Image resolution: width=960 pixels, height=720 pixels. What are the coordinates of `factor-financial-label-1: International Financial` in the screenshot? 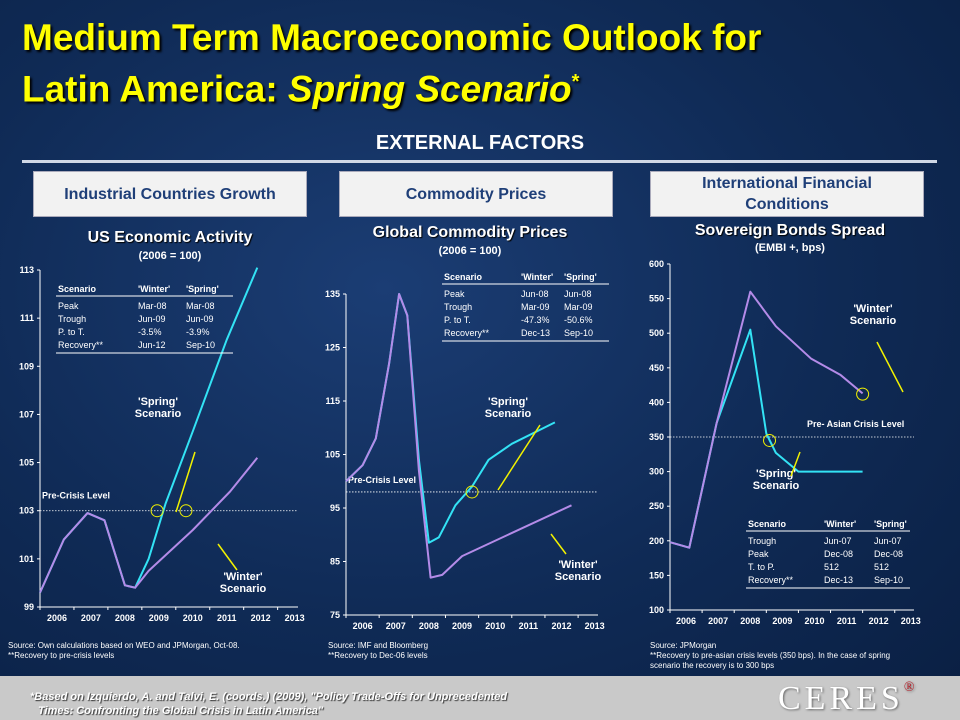 It's located at (787, 183).